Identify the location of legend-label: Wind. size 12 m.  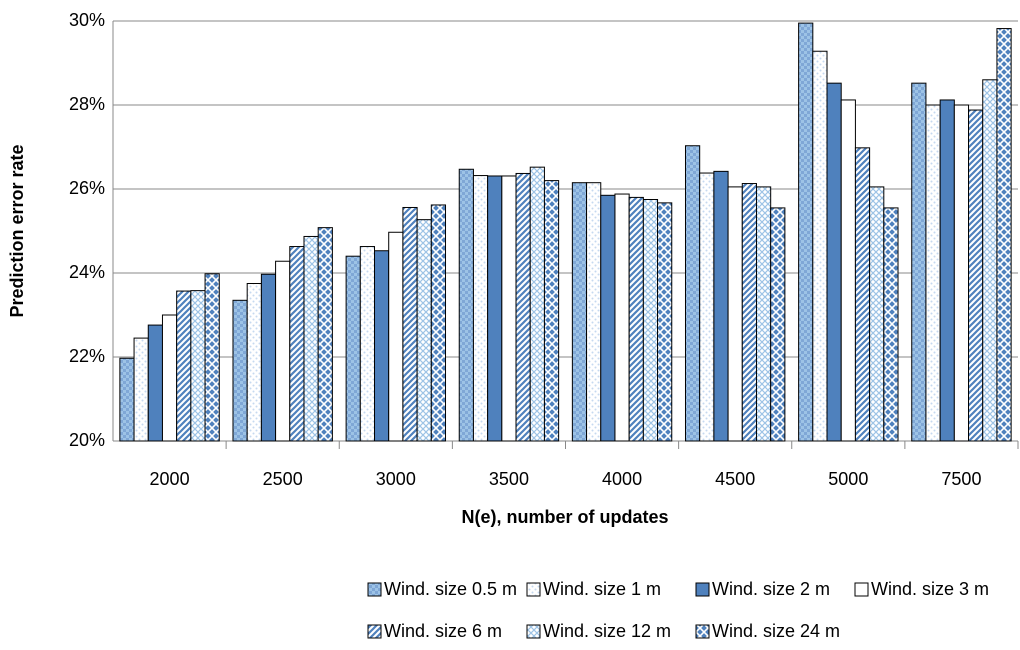
(607, 631).